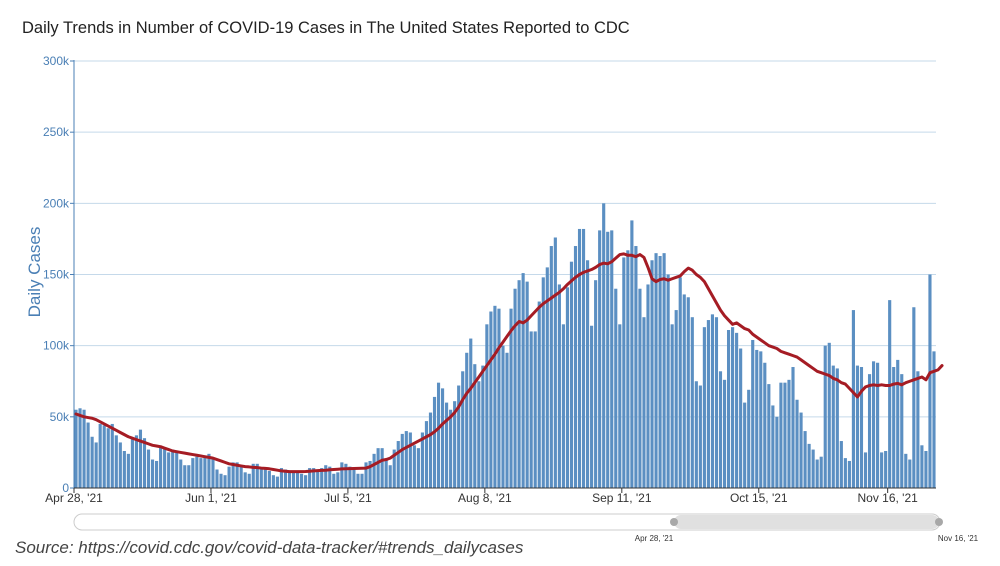  I want to click on x-tick-label: Sep 11, '21, so click(622, 498).